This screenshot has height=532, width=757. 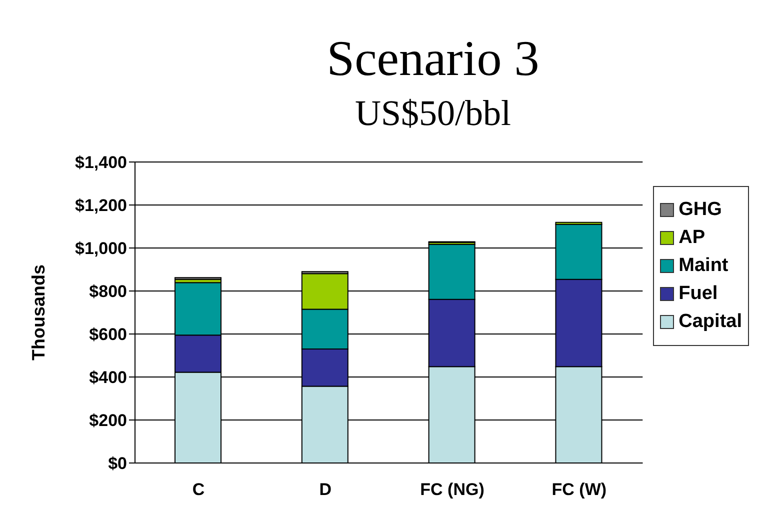 I want to click on legend-label: Capital, so click(x=710, y=322).